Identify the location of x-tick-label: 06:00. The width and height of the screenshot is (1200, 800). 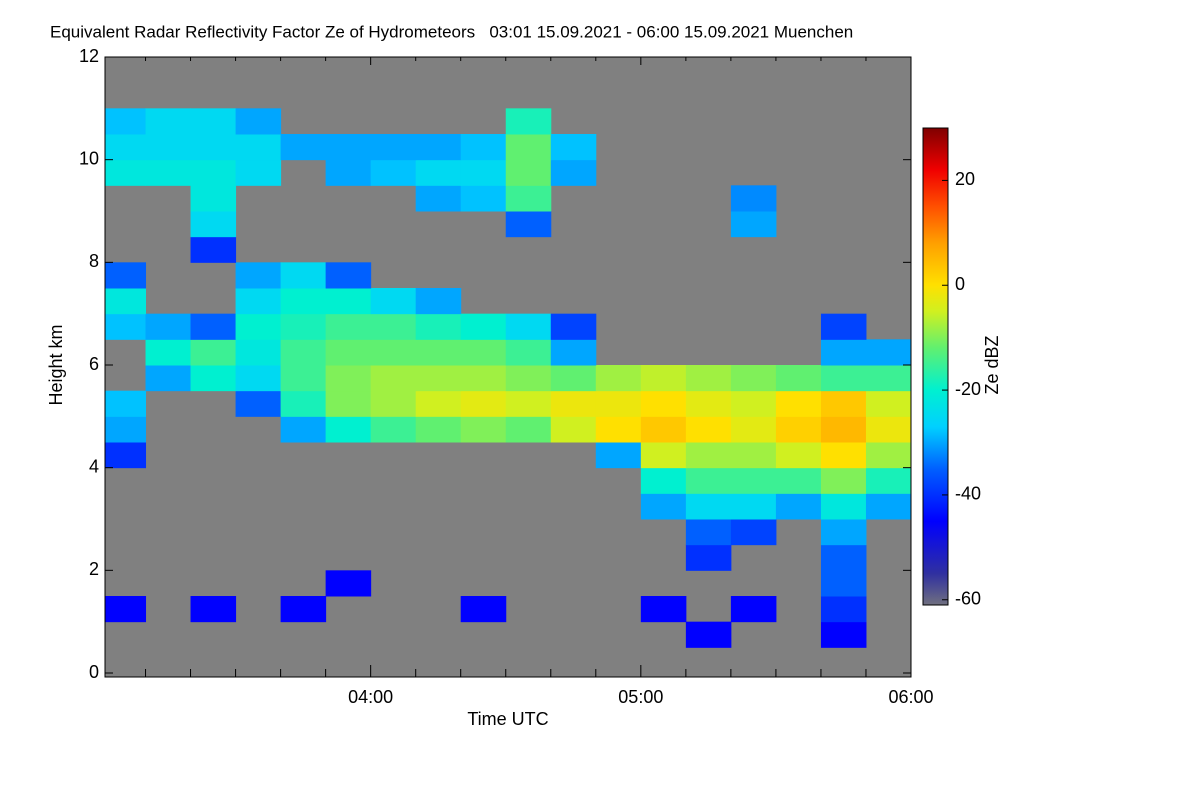
(910, 697).